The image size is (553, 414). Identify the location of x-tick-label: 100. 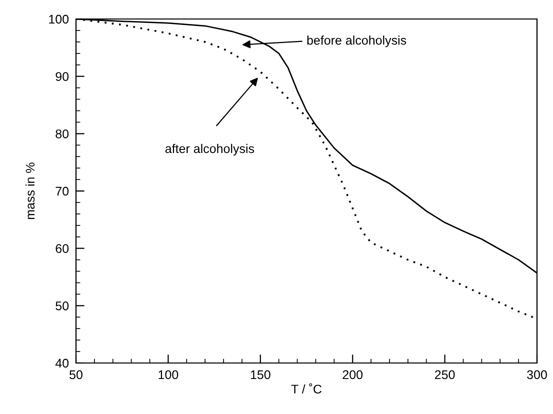
(168, 375).